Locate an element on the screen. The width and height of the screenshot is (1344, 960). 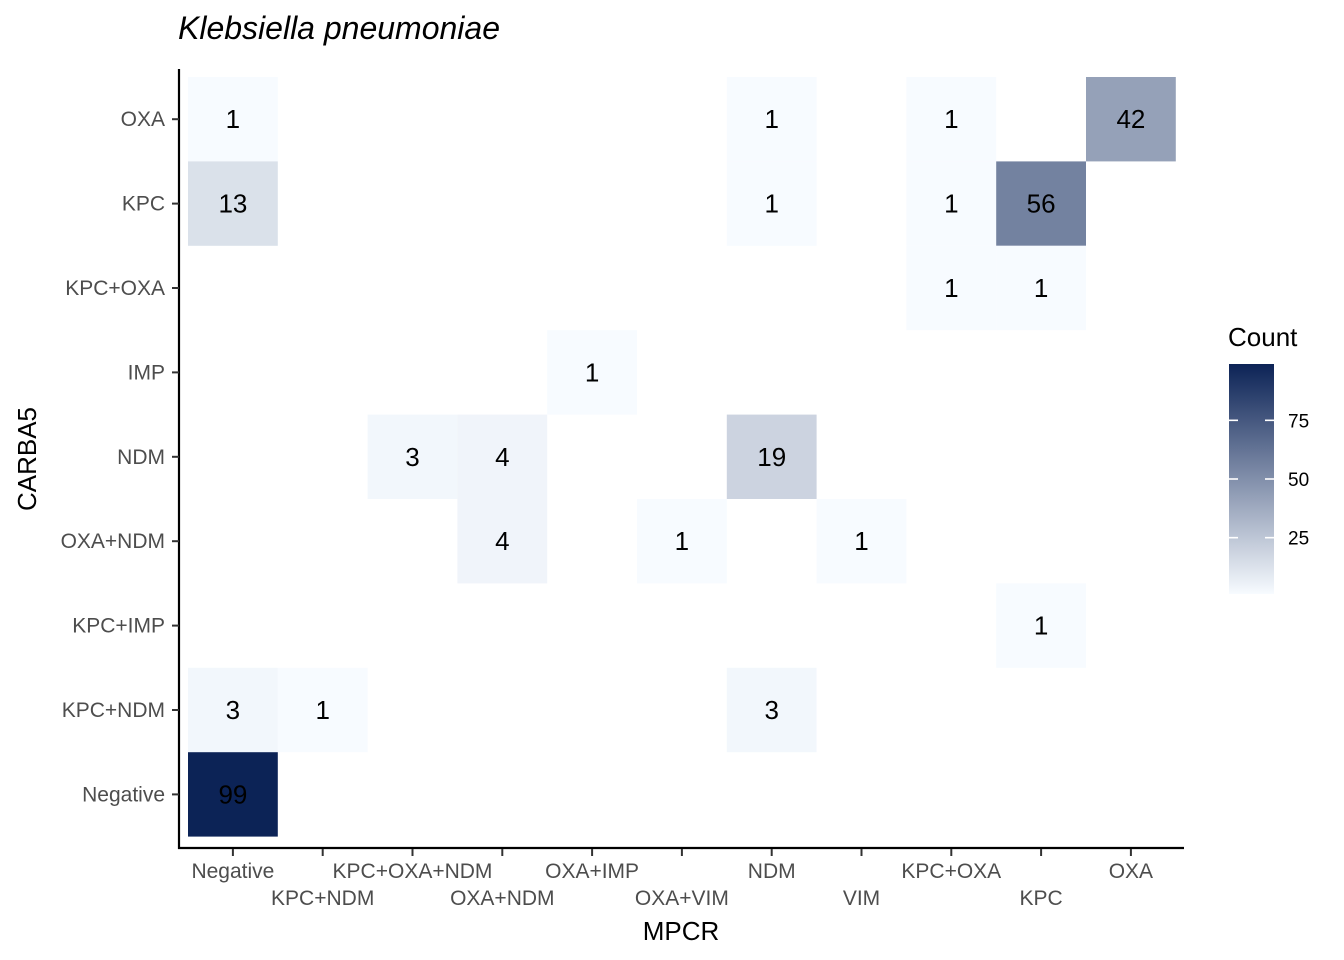
heatmap-cell-oxa-ndm-vim is located at coordinates (861, 541).